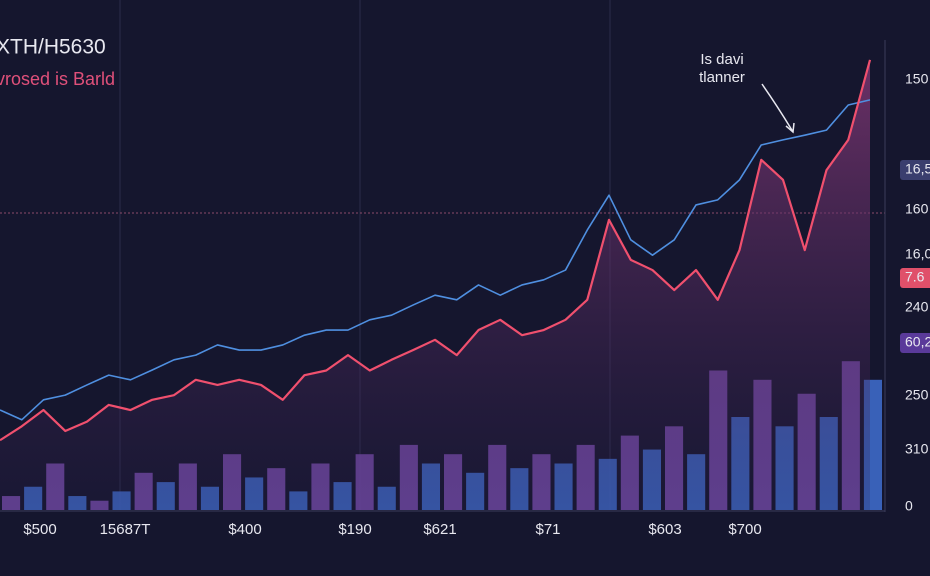  Describe the element at coordinates (244, 529) in the screenshot. I see `x-label: $400` at that location.